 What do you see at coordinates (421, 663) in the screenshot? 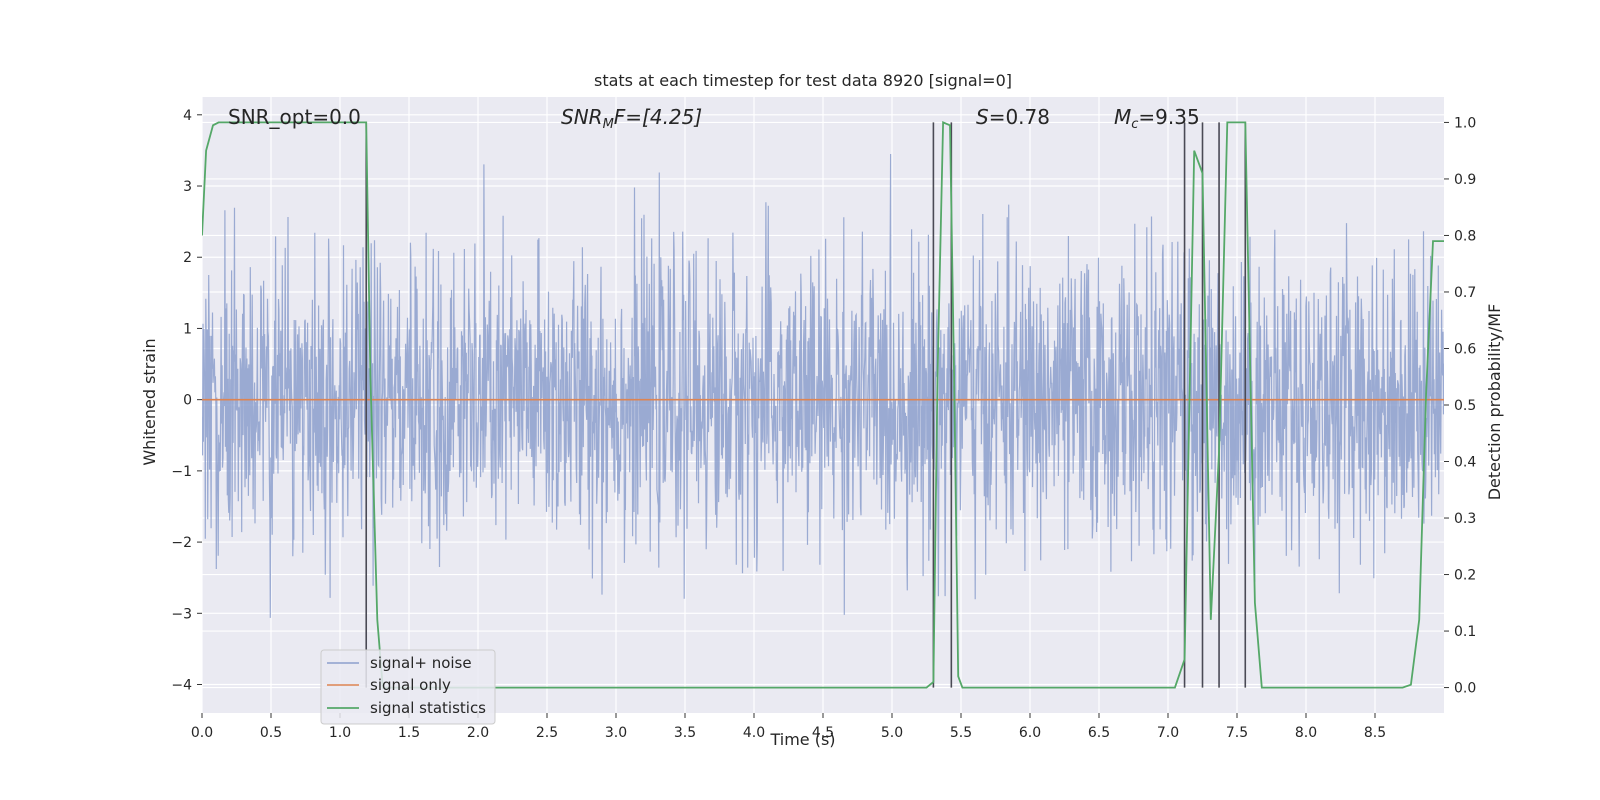
I see `legend-label-signal-noise: signal+ noise` at bounding box center [421, 663].